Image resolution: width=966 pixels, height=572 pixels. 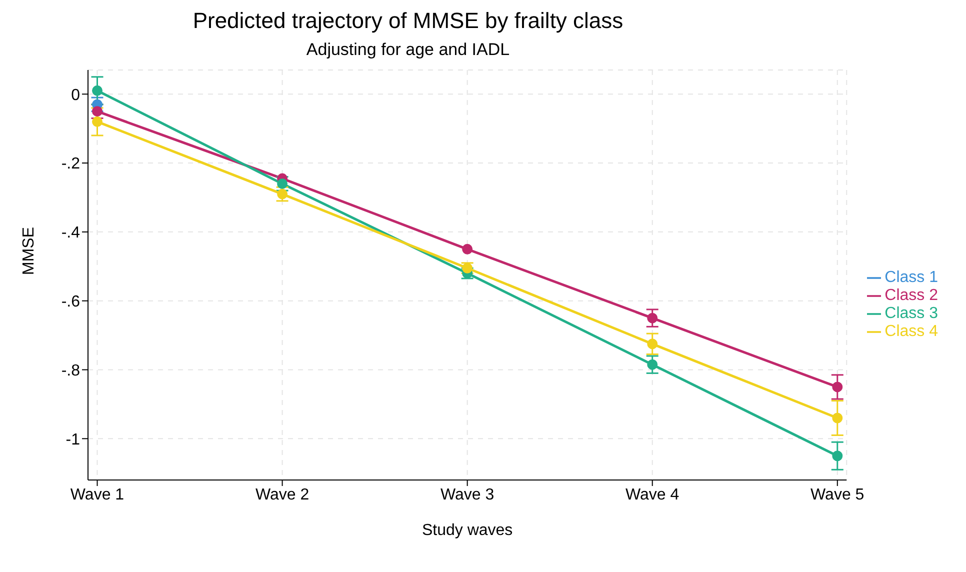 What do you see at coordinates (29, 251) in the screenshot?
I see `y-axis-title: MMSE` at bounding box center [29, 251].